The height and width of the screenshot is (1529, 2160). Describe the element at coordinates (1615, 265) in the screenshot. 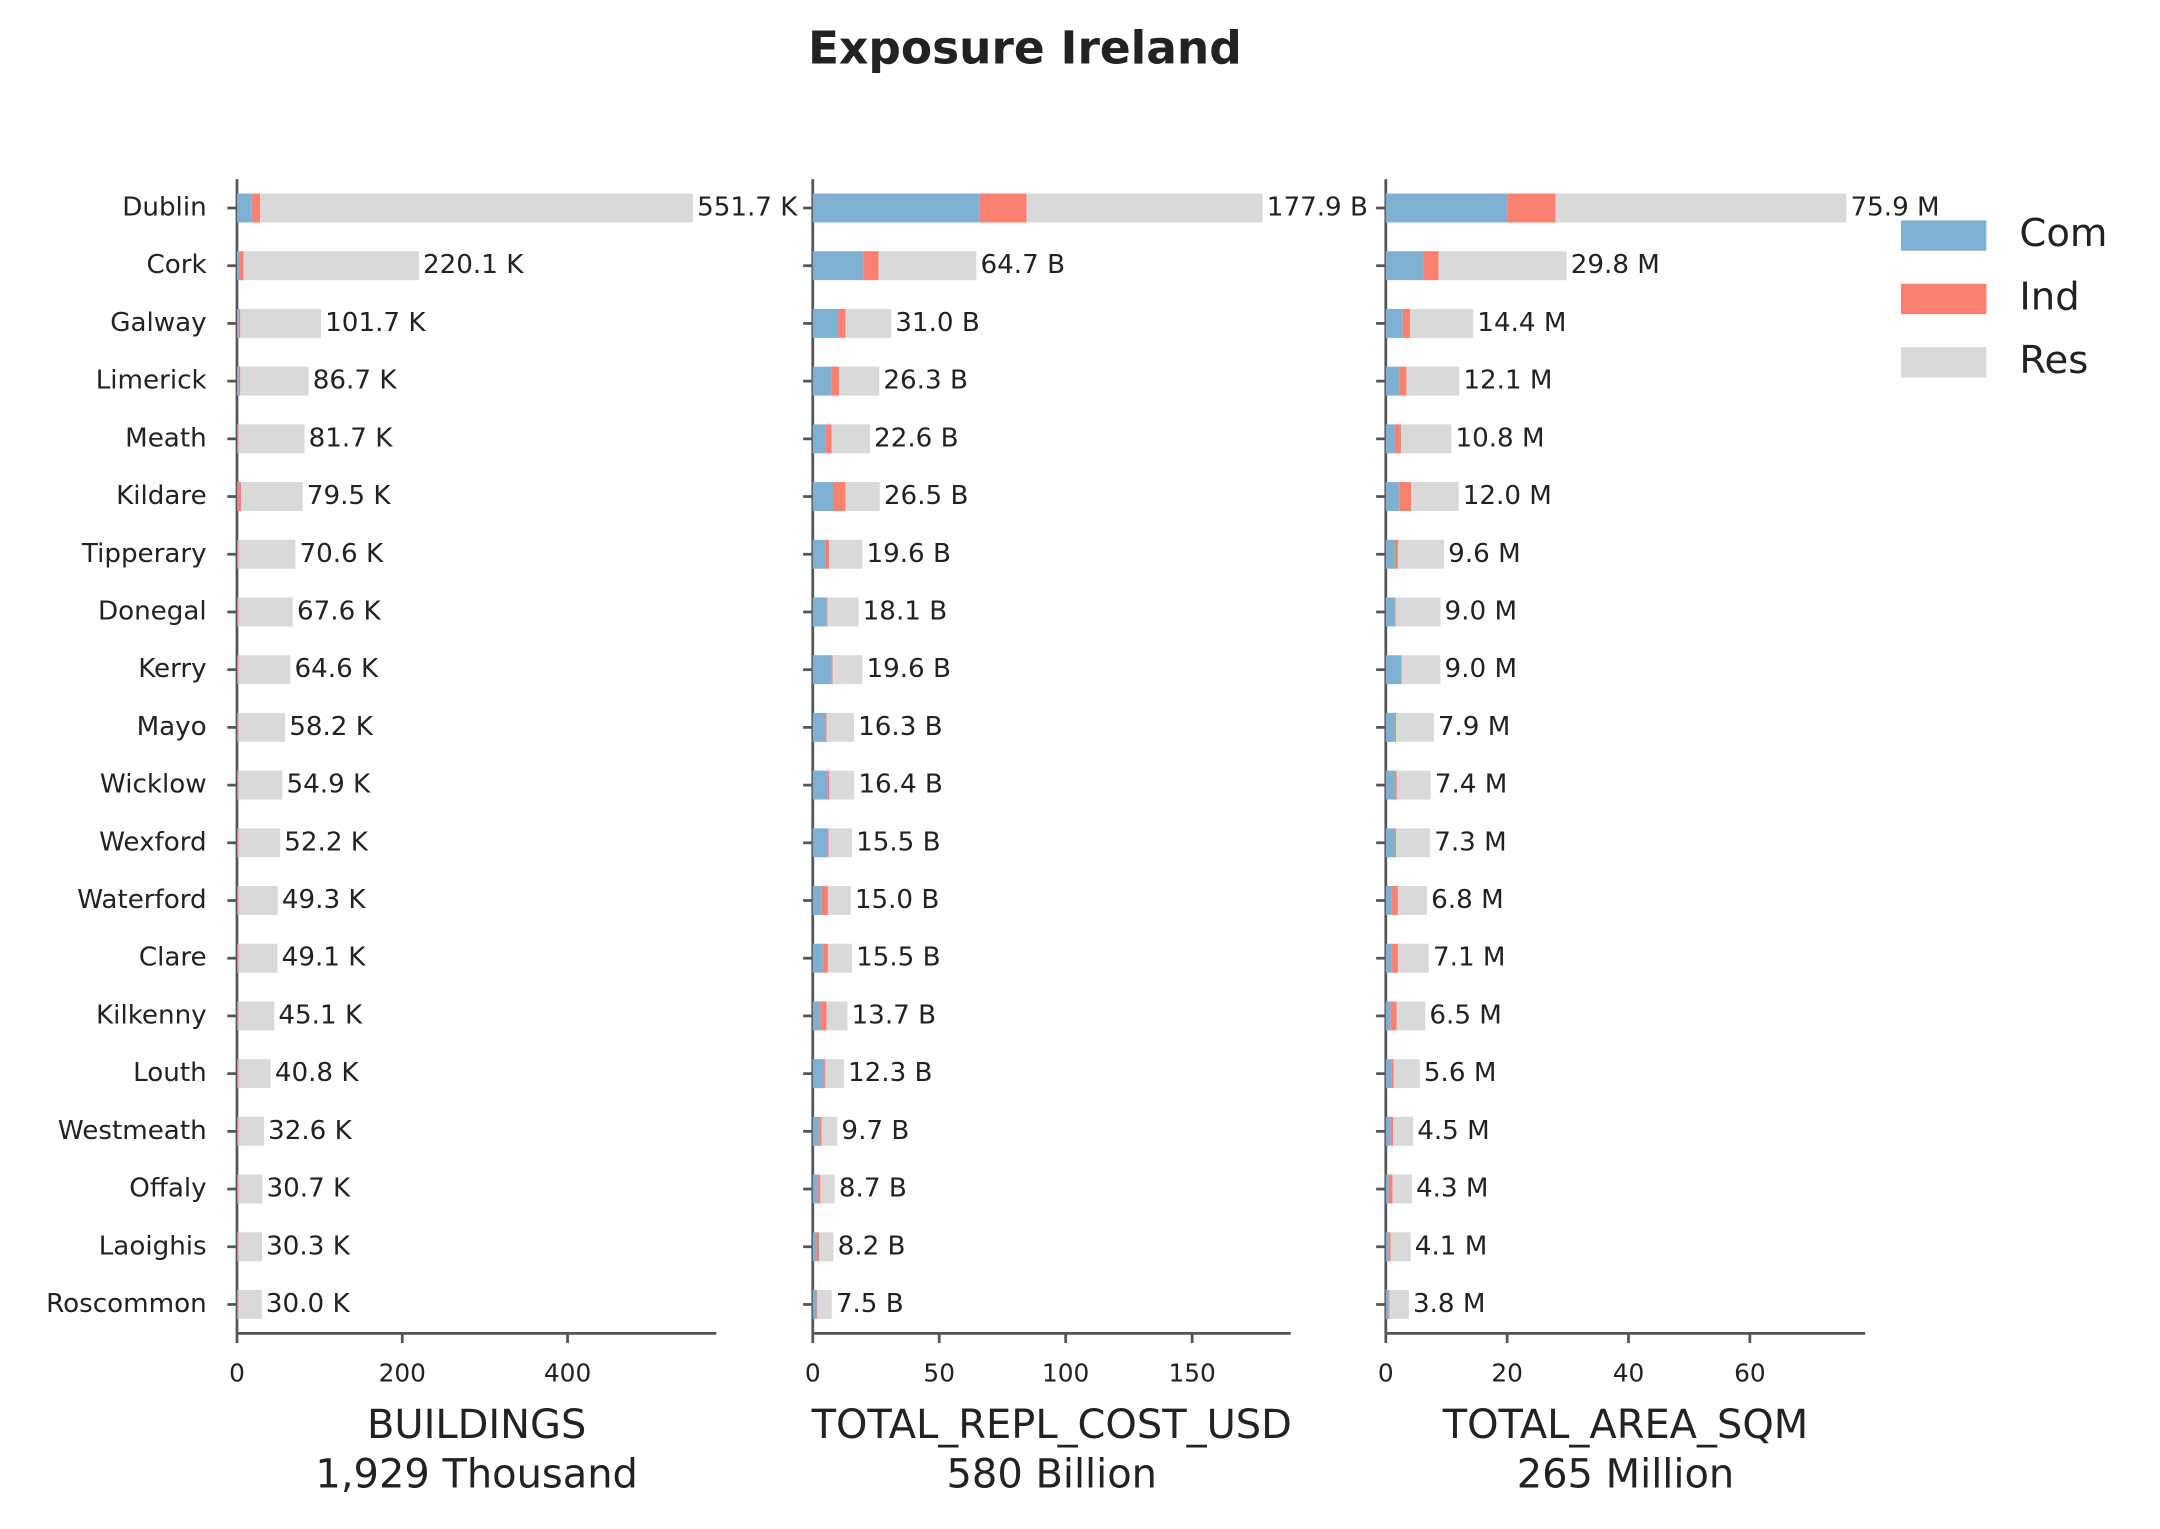

I see `value-label: 29.8 M` at that location.